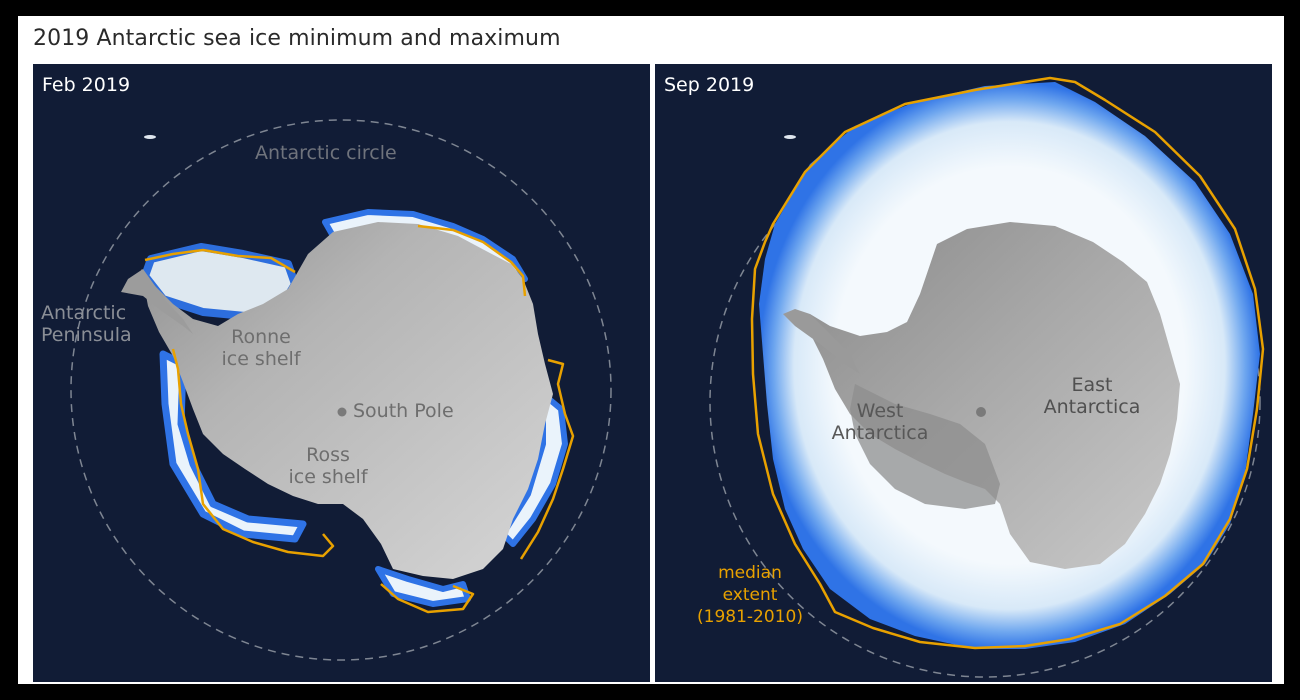 Image resolution: width=1300 pixels, height=700 pixels. What do you see at coordinates (403, 411) in the screenshot?
I see `south-pole-label: South Pole` at bounding box center [403, 411].